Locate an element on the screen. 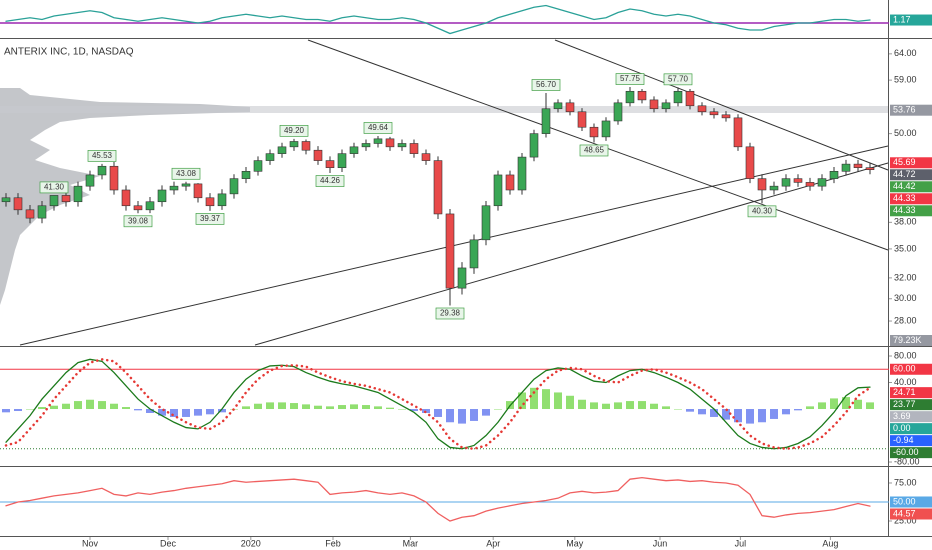 The image size is (932, 550). y-tick-label: 80.00 is located at coordinates (905, 355).